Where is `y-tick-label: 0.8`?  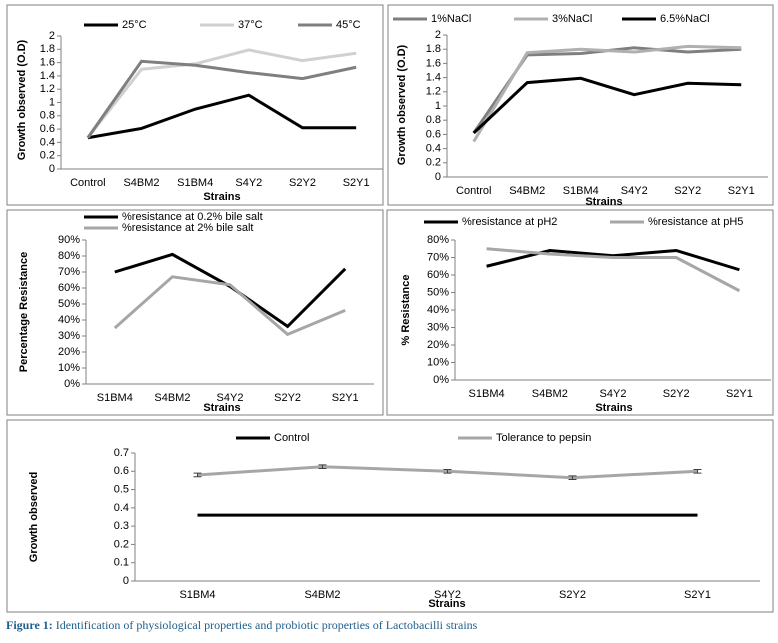 y-tick-label: 0.8 is located at coordinates (433, 120).